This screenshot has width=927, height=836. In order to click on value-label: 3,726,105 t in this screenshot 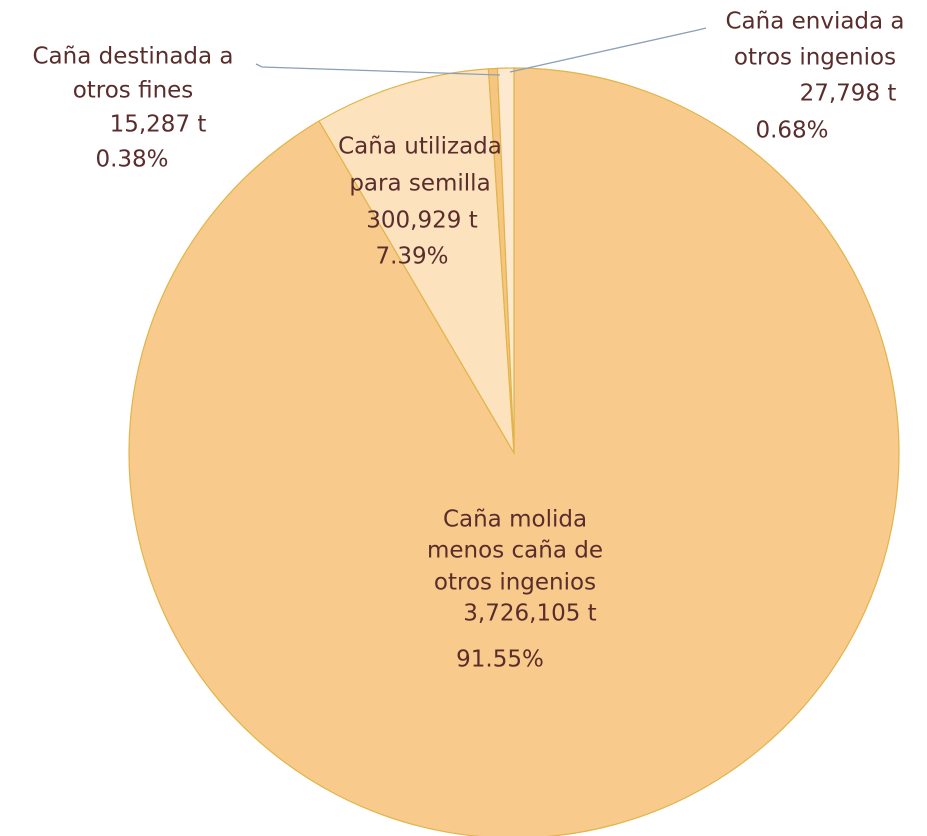, I will do `click(529, 614)`.